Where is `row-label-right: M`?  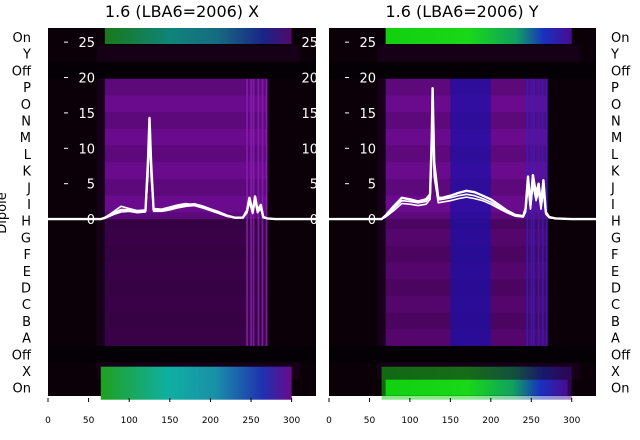 row-label-right: M is located at coordinates (616, 138).